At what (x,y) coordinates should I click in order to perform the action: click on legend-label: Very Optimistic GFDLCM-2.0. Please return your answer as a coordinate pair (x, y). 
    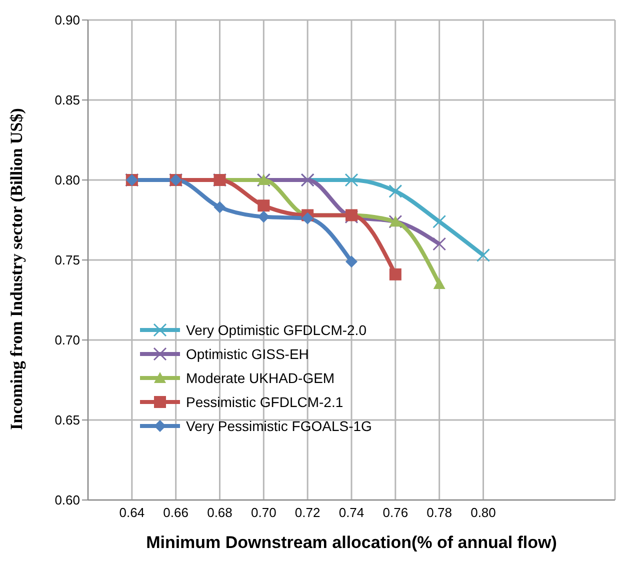
    Looking at the image, I should click on (276, 330).